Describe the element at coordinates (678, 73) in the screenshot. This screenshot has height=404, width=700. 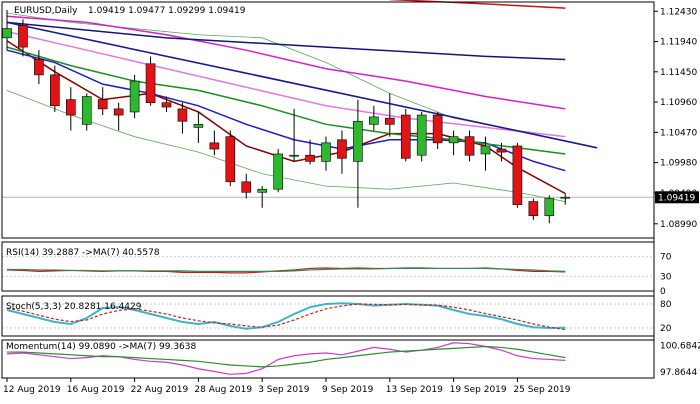
I see `price-tick-label: 1.11450` at that location.